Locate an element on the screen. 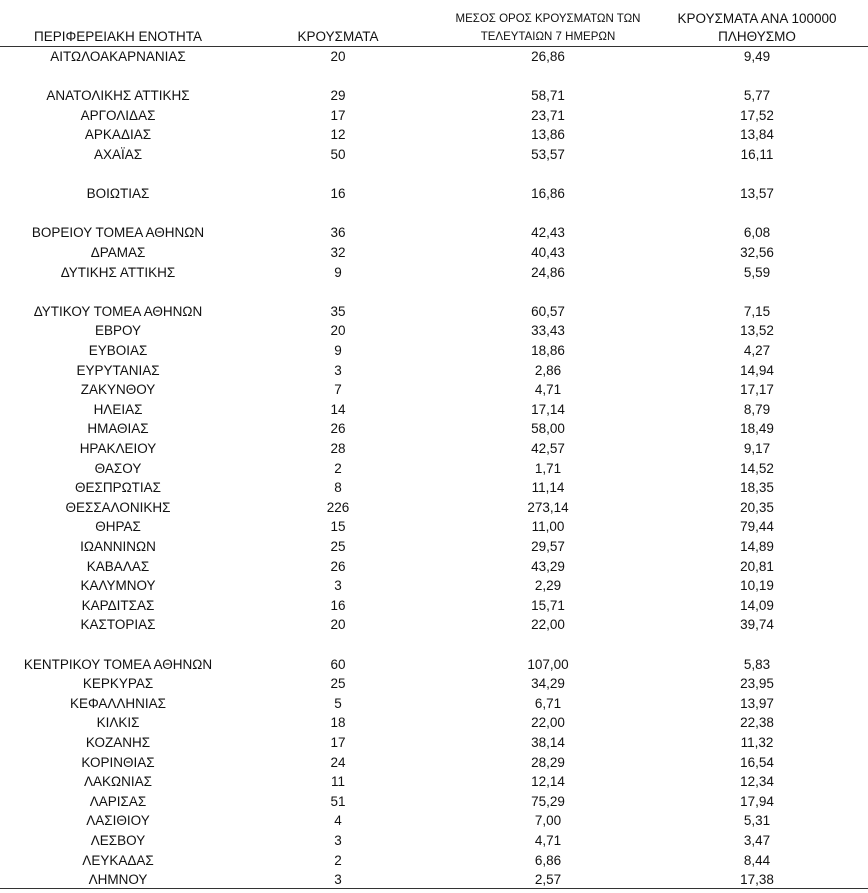 This screenshot has width=868, height=893. header-rule is located at coordinates (434, 46).